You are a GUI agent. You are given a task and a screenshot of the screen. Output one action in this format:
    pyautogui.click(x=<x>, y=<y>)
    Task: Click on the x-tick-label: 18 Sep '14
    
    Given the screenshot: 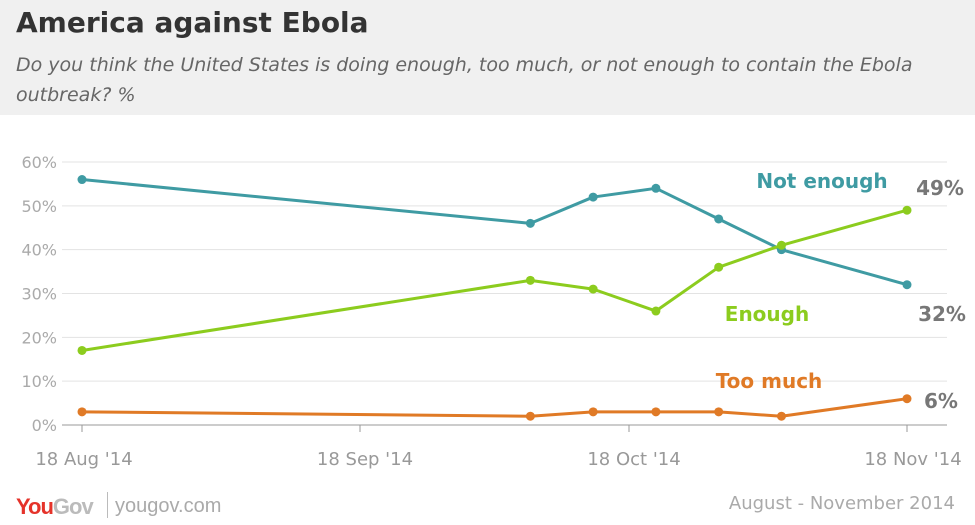 What is the action you would take?
    pyautogui.click(x=365, y=459)
    